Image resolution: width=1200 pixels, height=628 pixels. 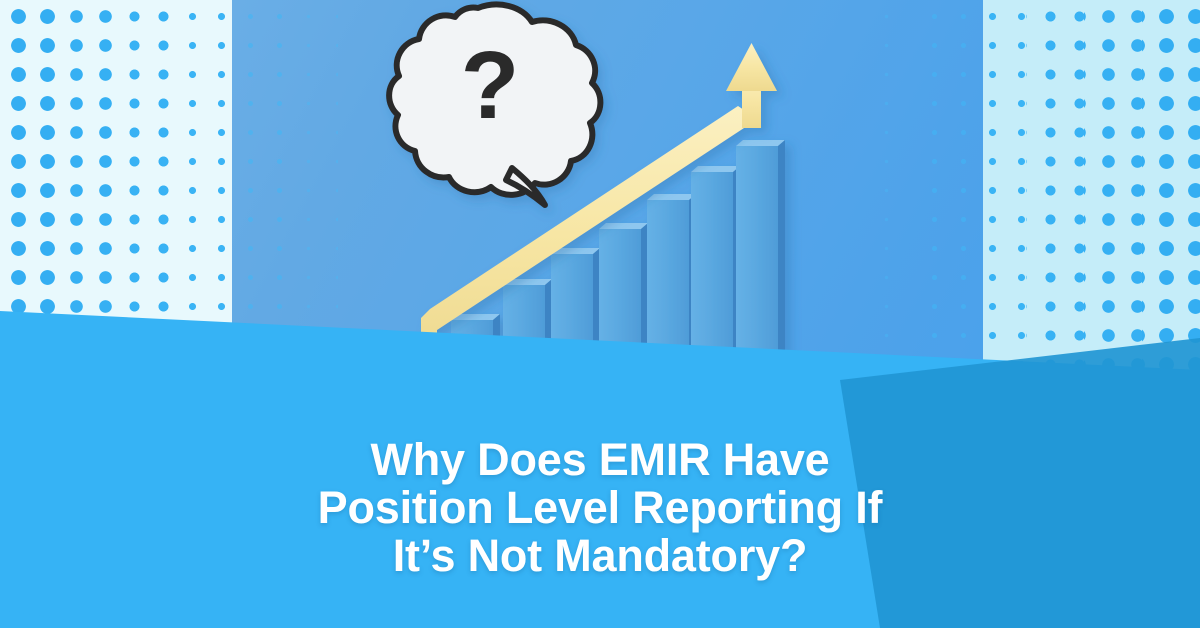 I want to click on headline-line-2: Position Level Reporting If, so click(x=600, y=507).